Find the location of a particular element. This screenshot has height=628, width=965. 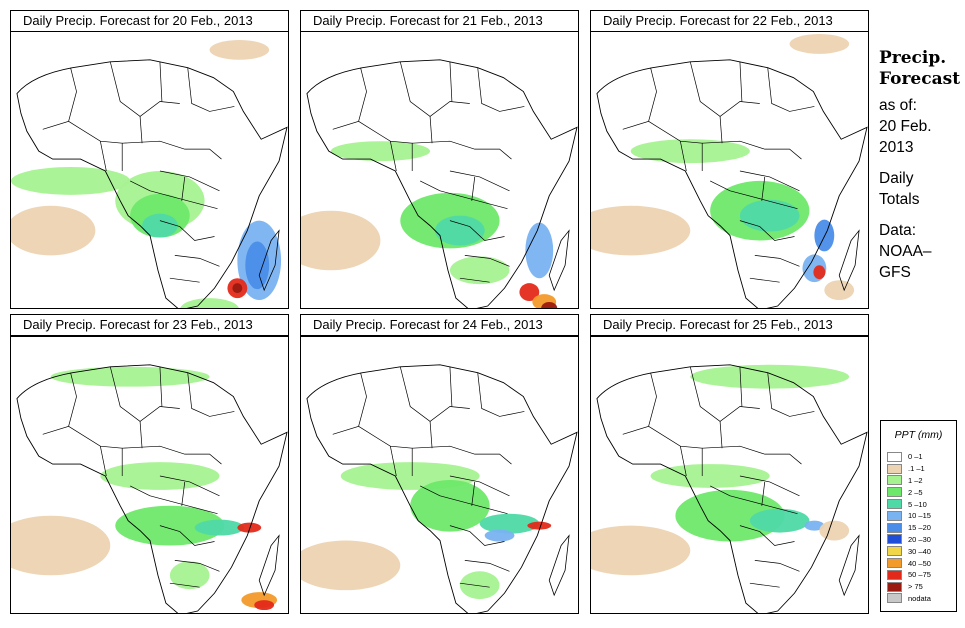

legend-label: > 75 is located at coordinates (915, 587).